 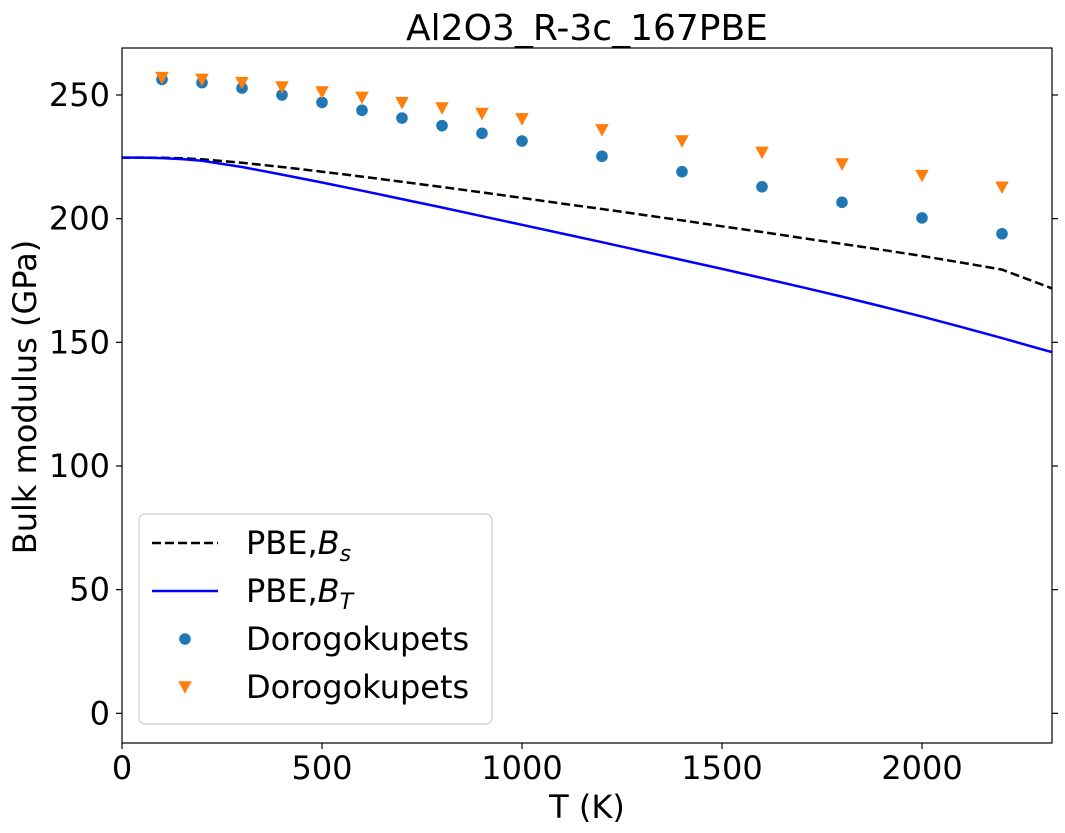 I want to click on legend: PBE,Bs PBE,BT Dorogokupets Dorogokupets, so click(x=315, y=619).